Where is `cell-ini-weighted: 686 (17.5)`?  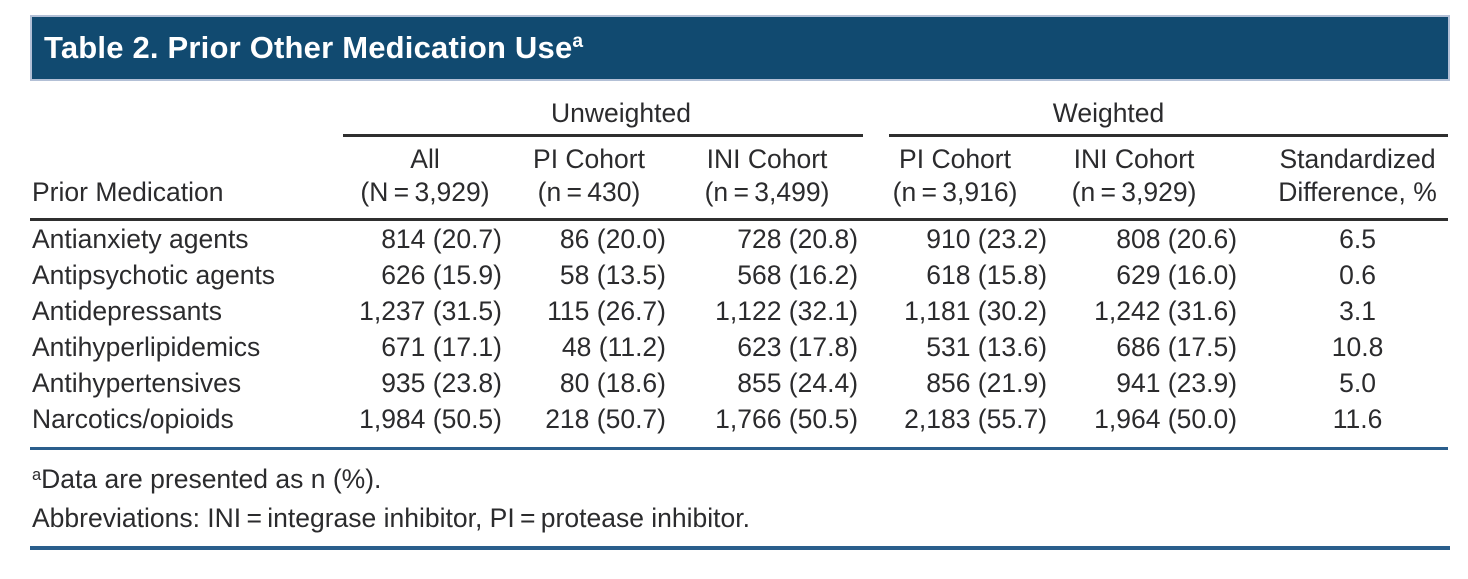 cell-ini-weighted: 686 (17.5) is located at coordinates (1177, 346).